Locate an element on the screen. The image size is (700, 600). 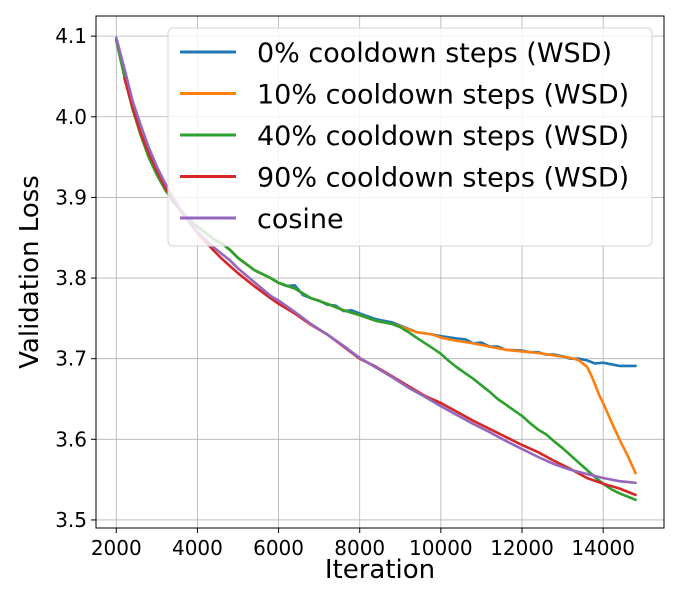
x-tick-label: 6000 is located at coordinates (278, 548).